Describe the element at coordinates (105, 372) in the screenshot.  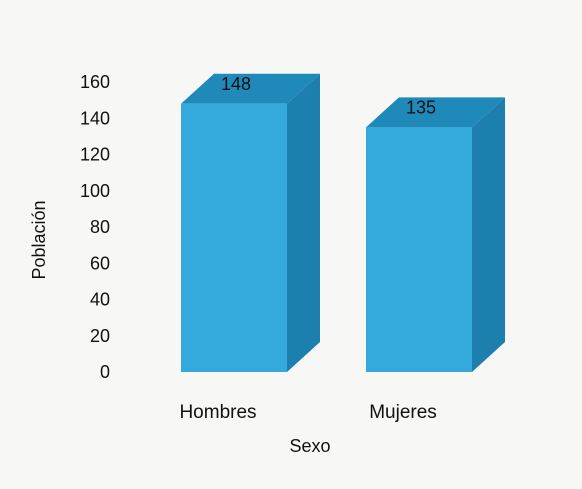
I see `y-tick-label: 0` at that location.